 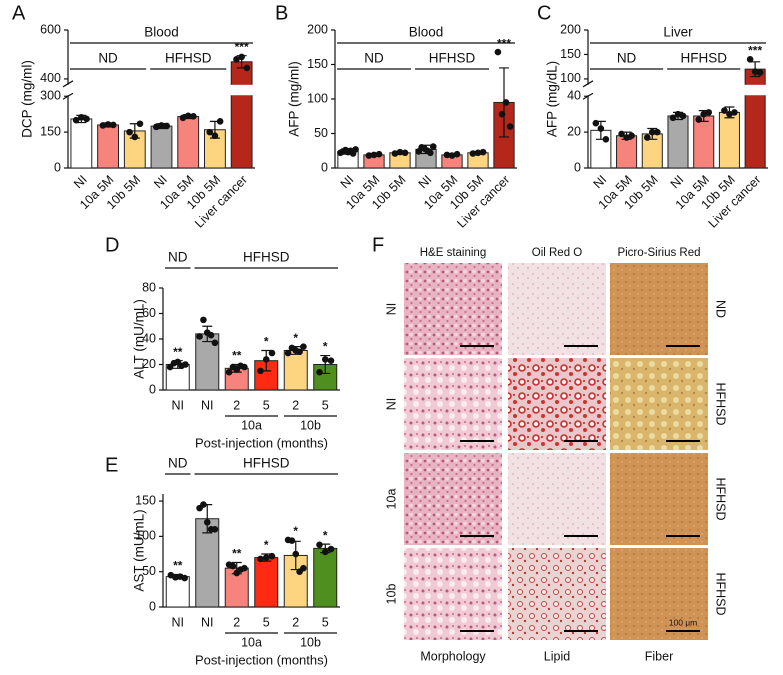 What do you see at coordinates (659, 656) in the screenshot?
I see `column-footer: Fiber` at bounding box center [659, 656].